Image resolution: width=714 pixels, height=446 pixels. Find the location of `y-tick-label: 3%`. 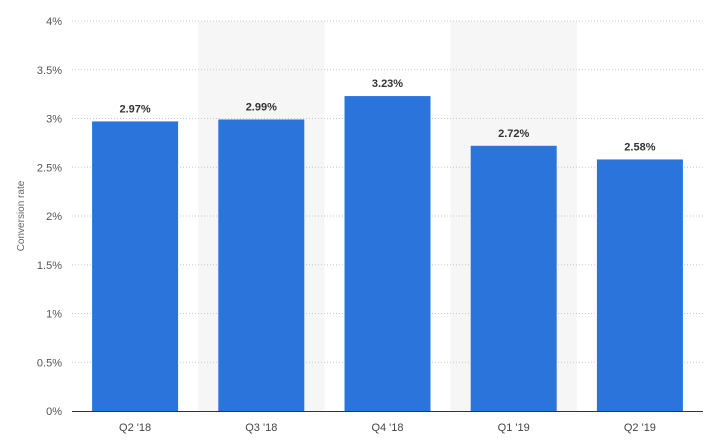

y-tick-label: 3% is located at coordinates (54, 120).